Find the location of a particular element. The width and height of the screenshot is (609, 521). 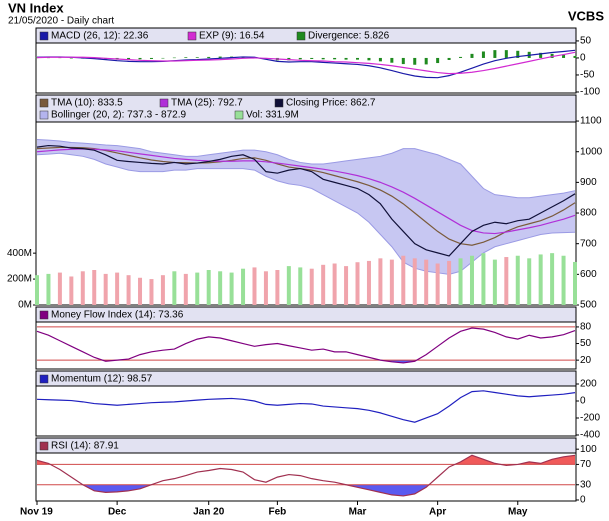

bollinger-upper is located at coordinates (306, 168).